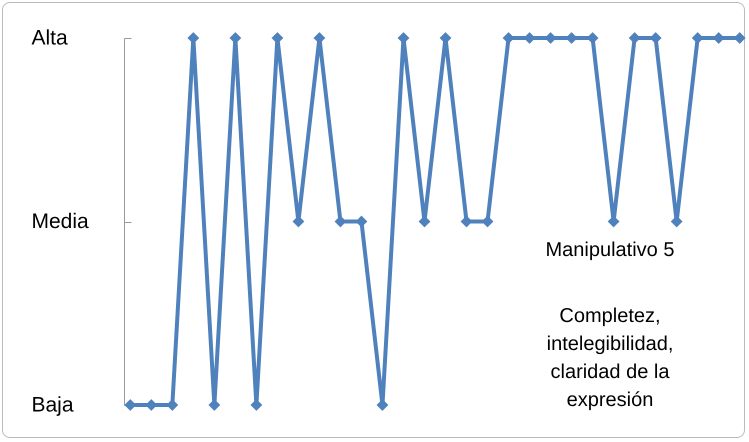 This screenshot has height=442, width=749. Describe the element at coordinates (53, 405) in the screenshot. I see `category-label: Baja` at that location.